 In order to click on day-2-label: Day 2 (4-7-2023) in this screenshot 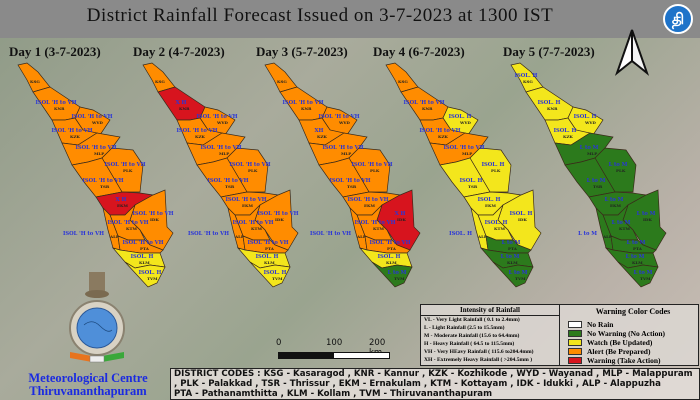, I will do `click(179, 51)`.